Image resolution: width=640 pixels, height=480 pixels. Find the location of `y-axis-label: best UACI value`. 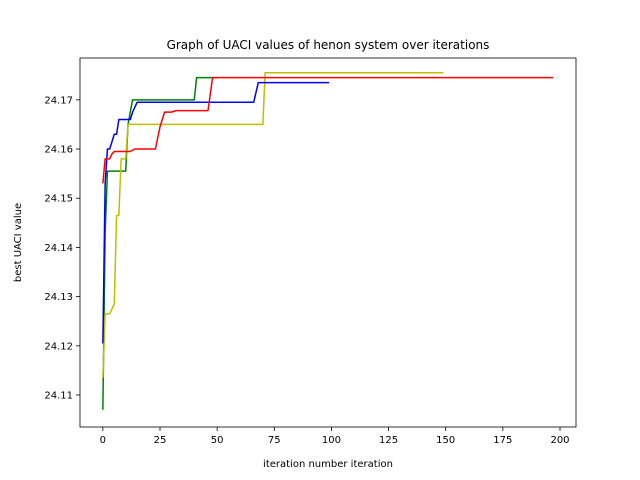

y-axis-label: best UACI value is located at coordinates (18, 242).